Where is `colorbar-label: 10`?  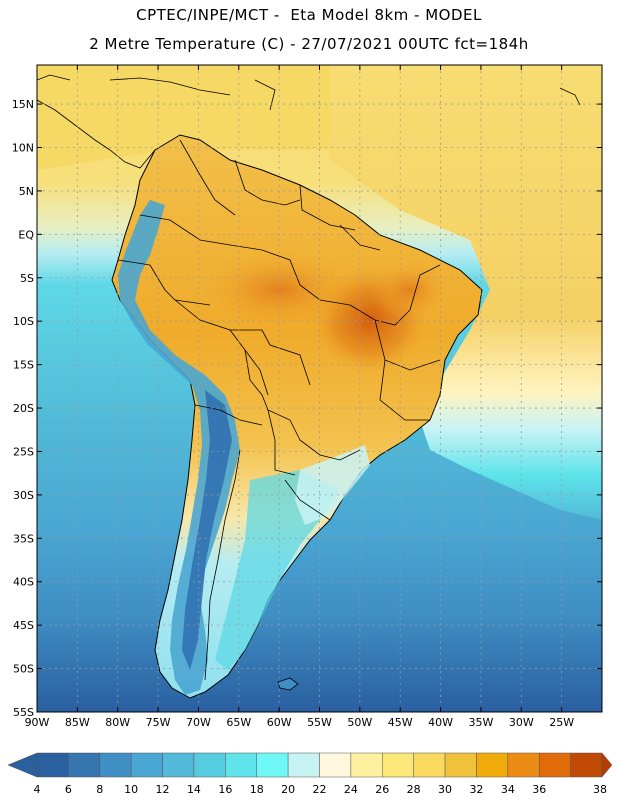
colorbar-label: 10 is located at coordinates (131, 789).